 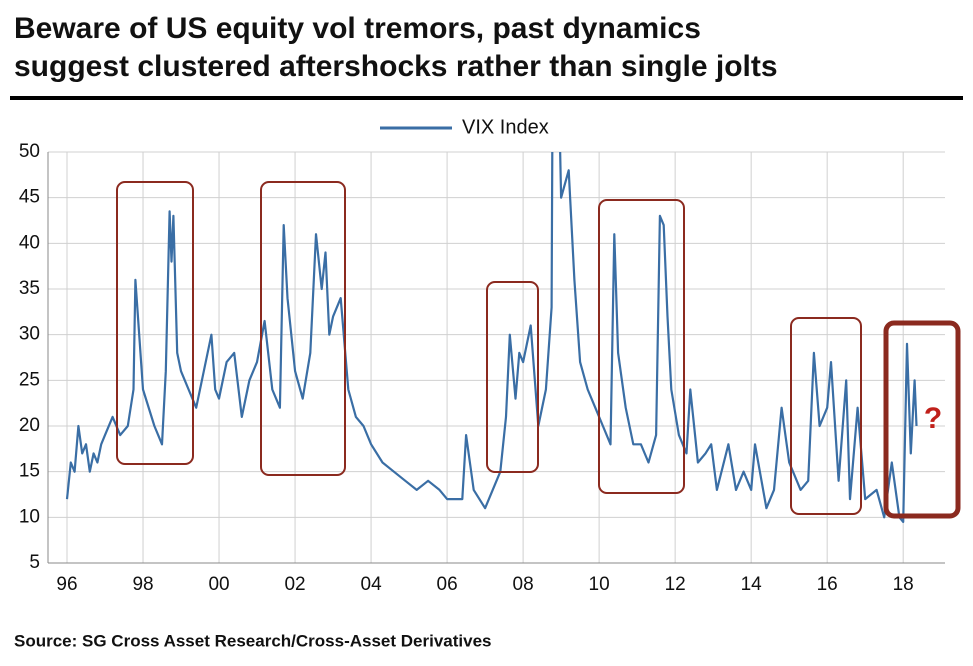 I want to click on y-tick-label: 10, so click(x=29, y=516).